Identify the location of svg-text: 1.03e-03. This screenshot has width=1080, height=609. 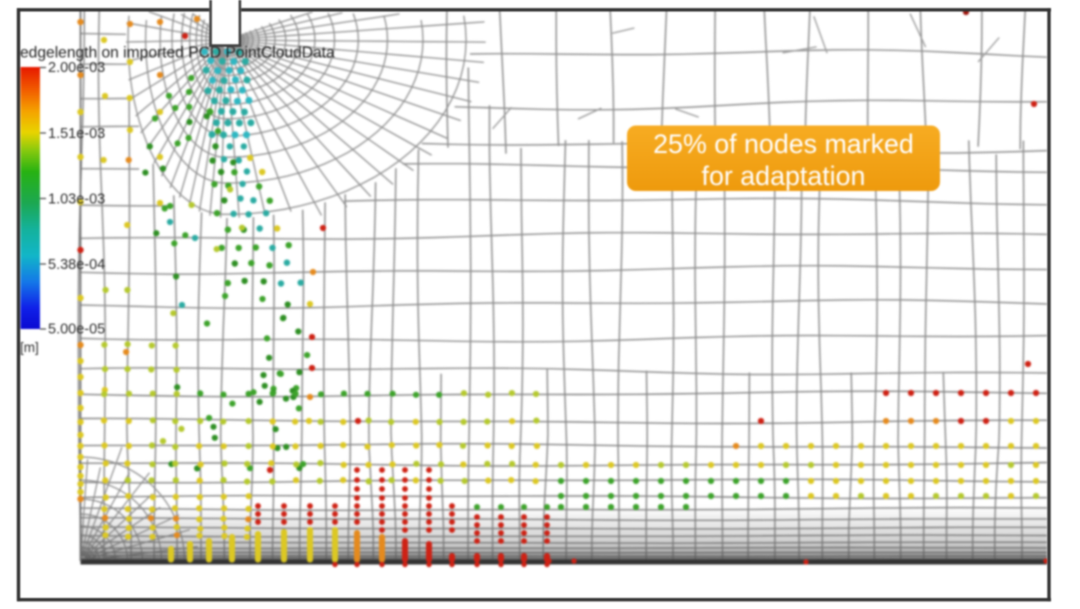
(76, 200).